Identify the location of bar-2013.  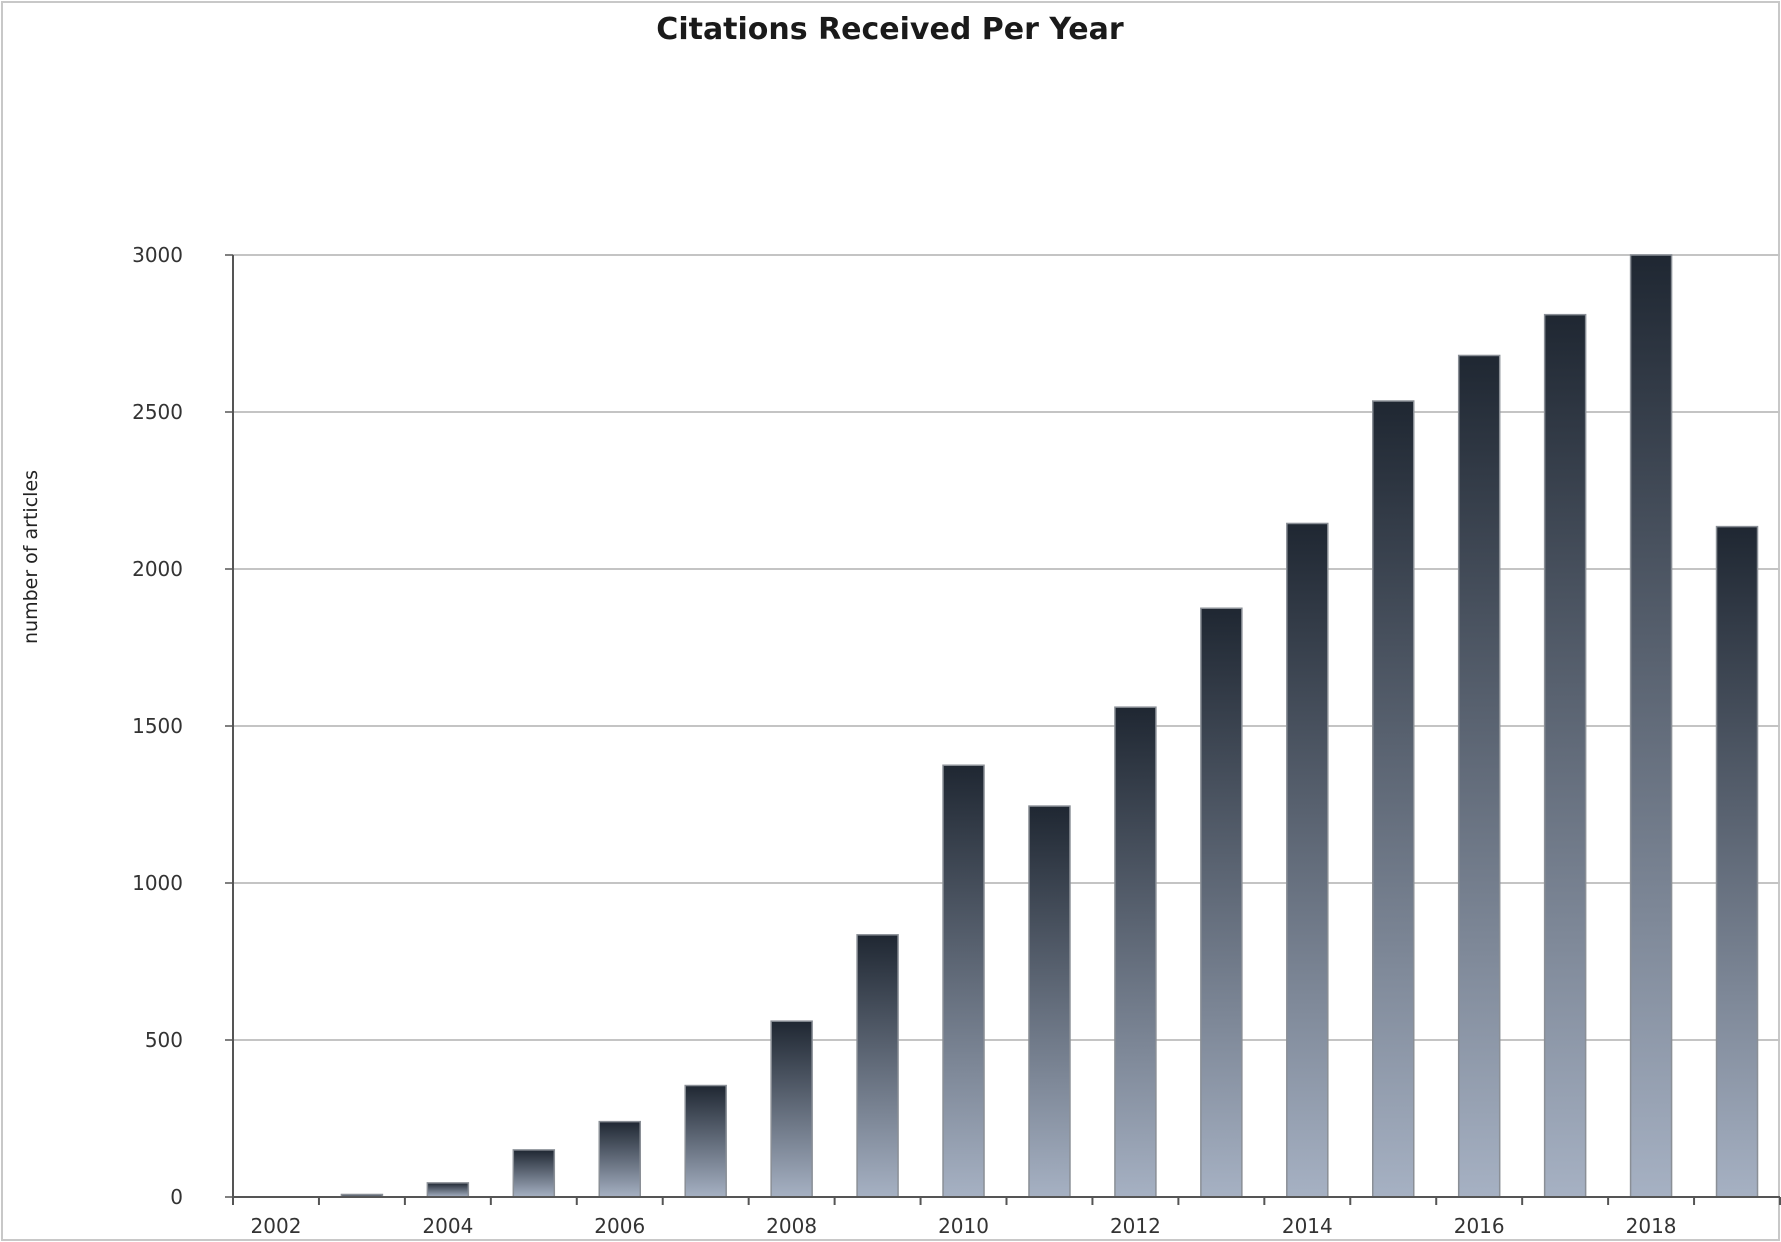
(1221, 902).